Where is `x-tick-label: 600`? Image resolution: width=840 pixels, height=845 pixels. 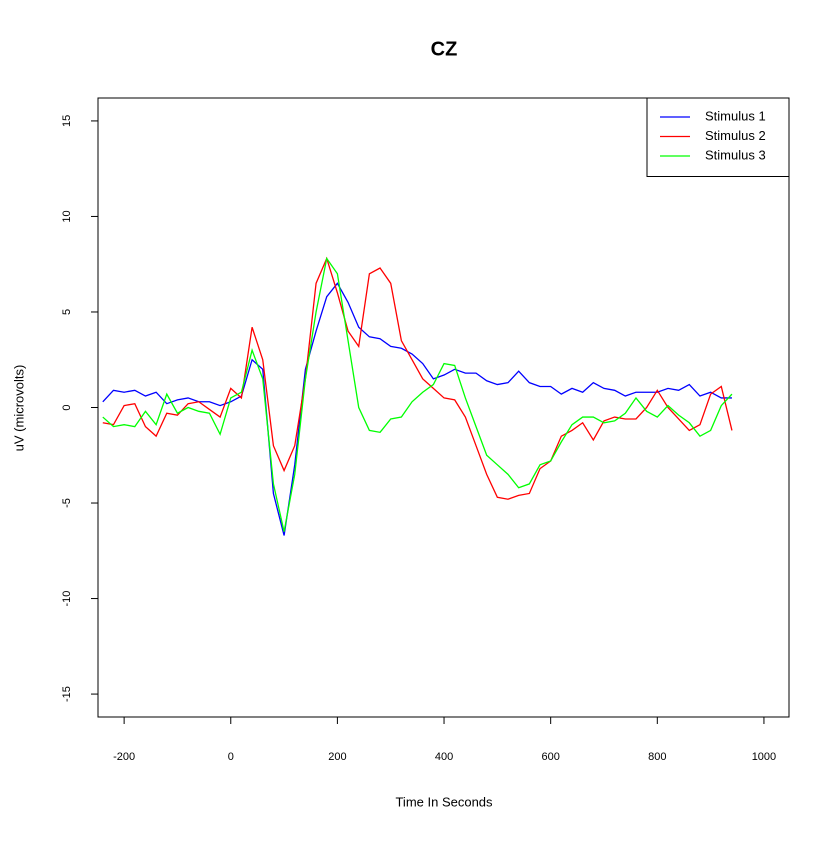 x-tick-label: 600 is located at coordinates (550, 757).